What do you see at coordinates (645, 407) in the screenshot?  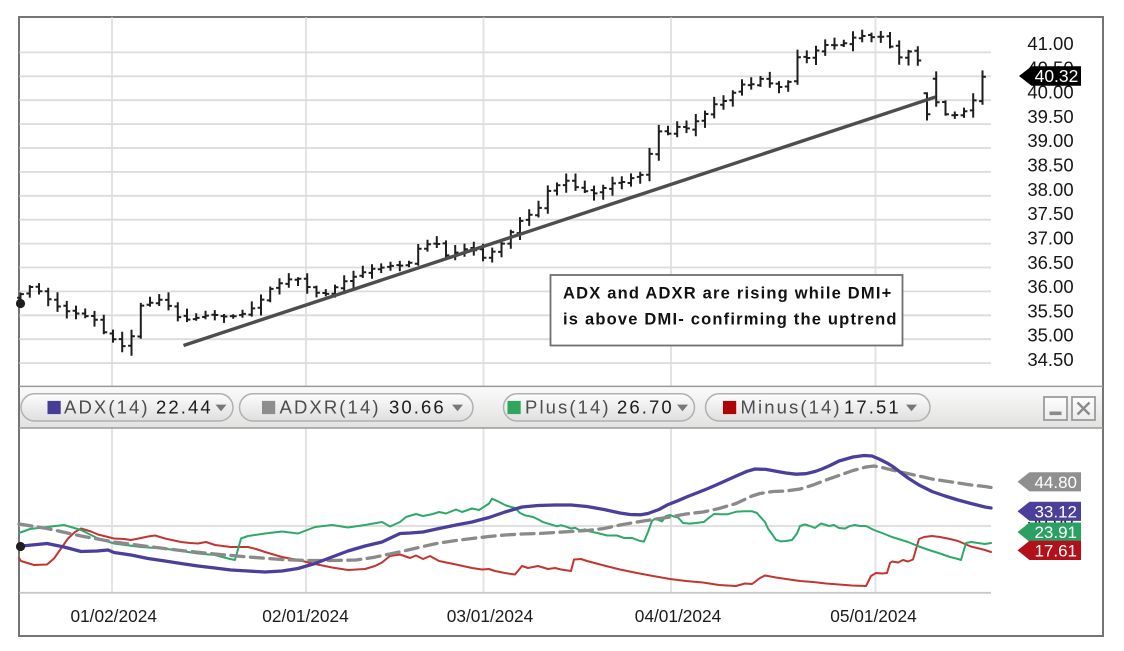 I see `svg-text: 26.70` at bounding box center [645, 407].